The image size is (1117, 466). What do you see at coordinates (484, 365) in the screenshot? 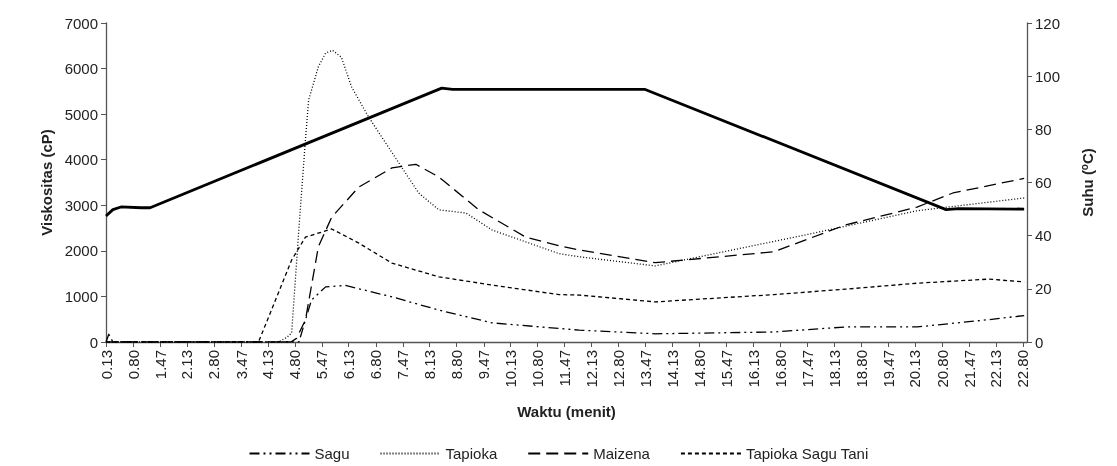
I see `x-tick-label: 9.47` at bounding box center [484, 365].